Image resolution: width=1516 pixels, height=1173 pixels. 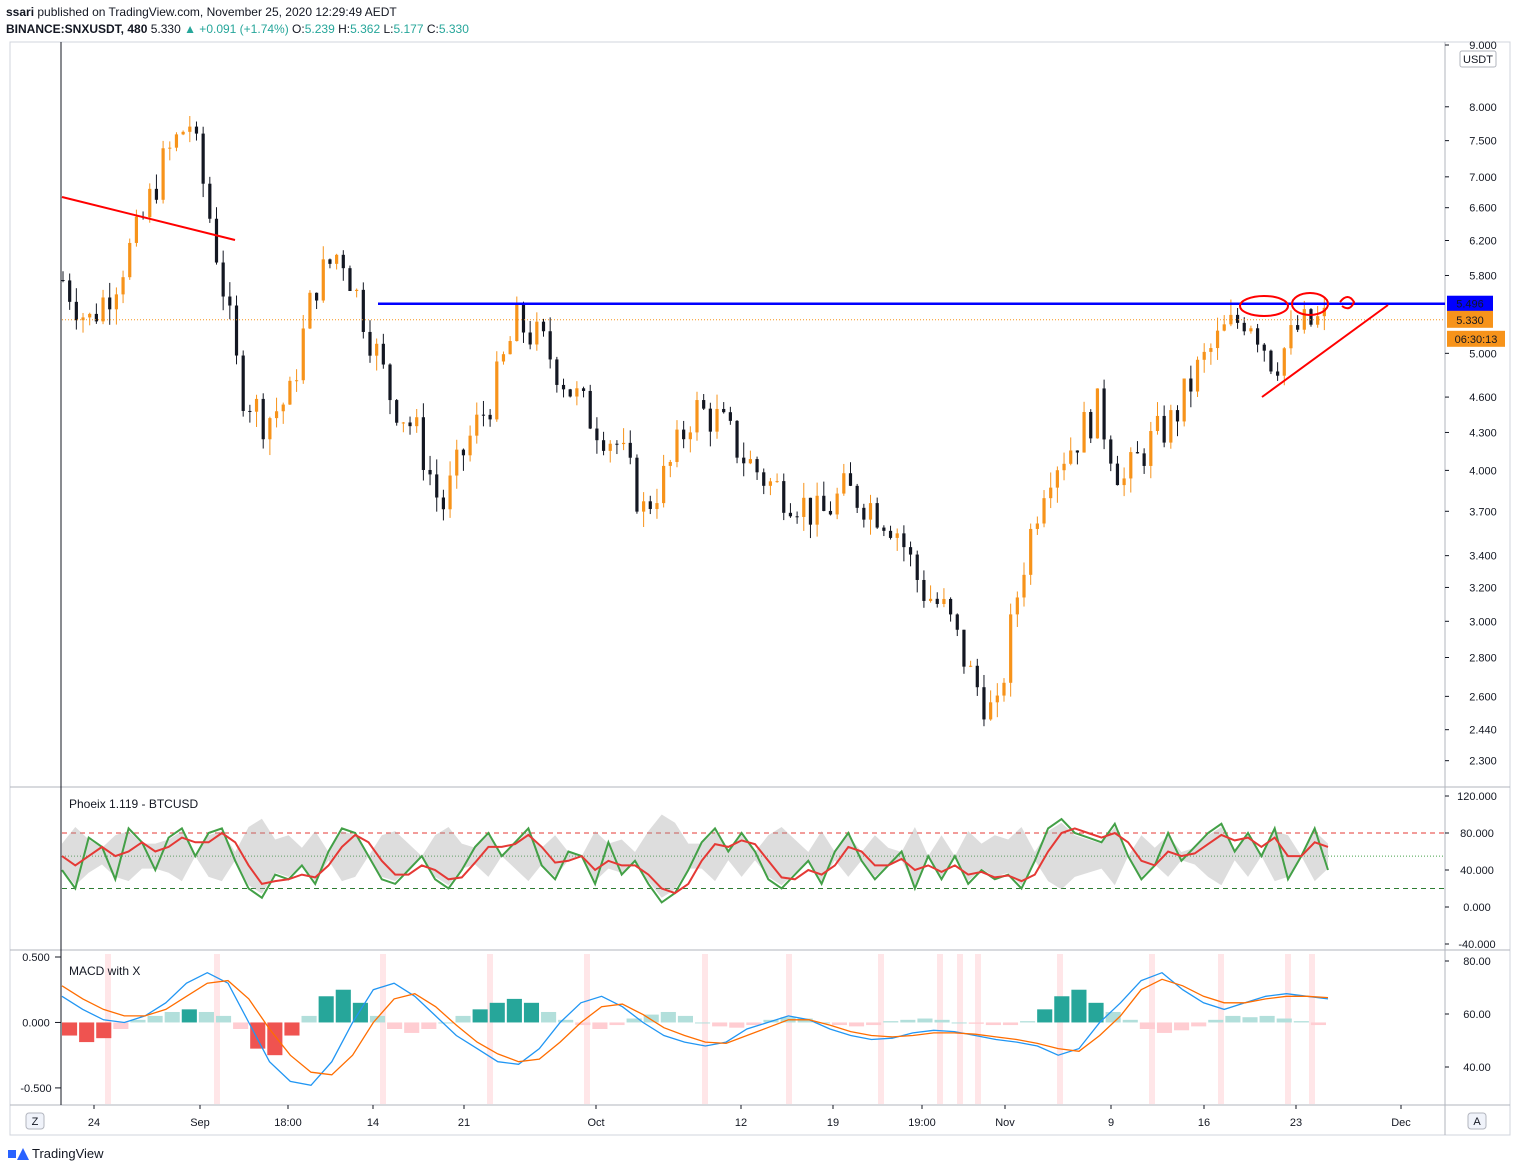 What do you see at coordinates (1325, 351) in the screenshot?
I see `support-trendline-drawing` at bounding box center [1325, 351].